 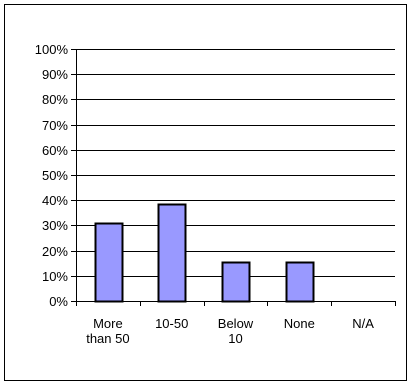 What do you see at coordinates (55, 125) in the screenshot?
I see `y-tick-label: 70%` at bounding box center [55, 125].